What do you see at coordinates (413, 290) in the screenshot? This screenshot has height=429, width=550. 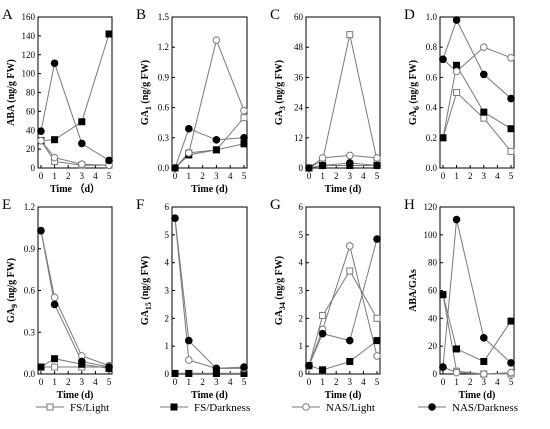 I see `y-axis-label: ABA/GAs` at bounding box center [413, 290].